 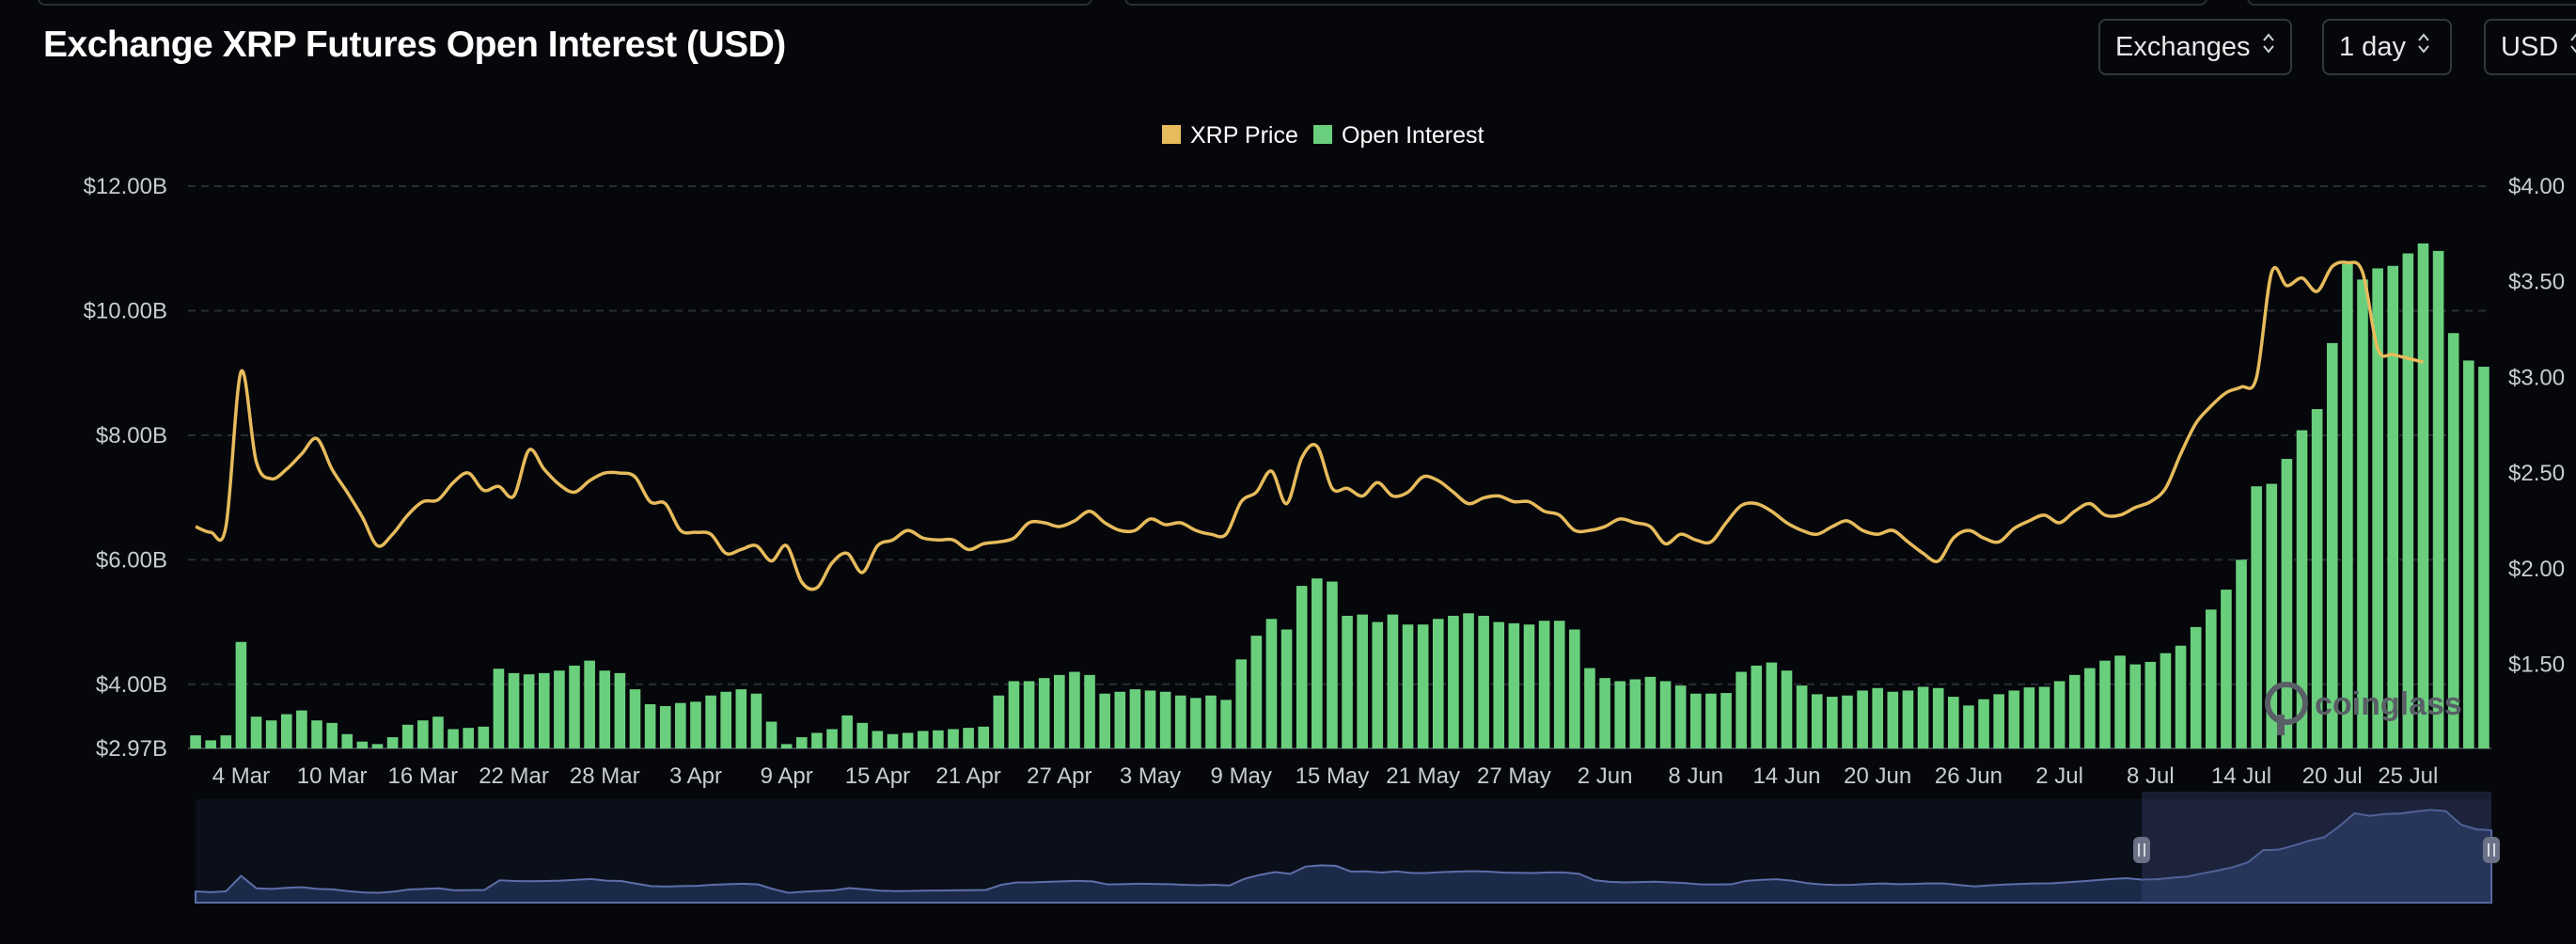 I want to click on range-navigator, so click(x=1348, y=848).